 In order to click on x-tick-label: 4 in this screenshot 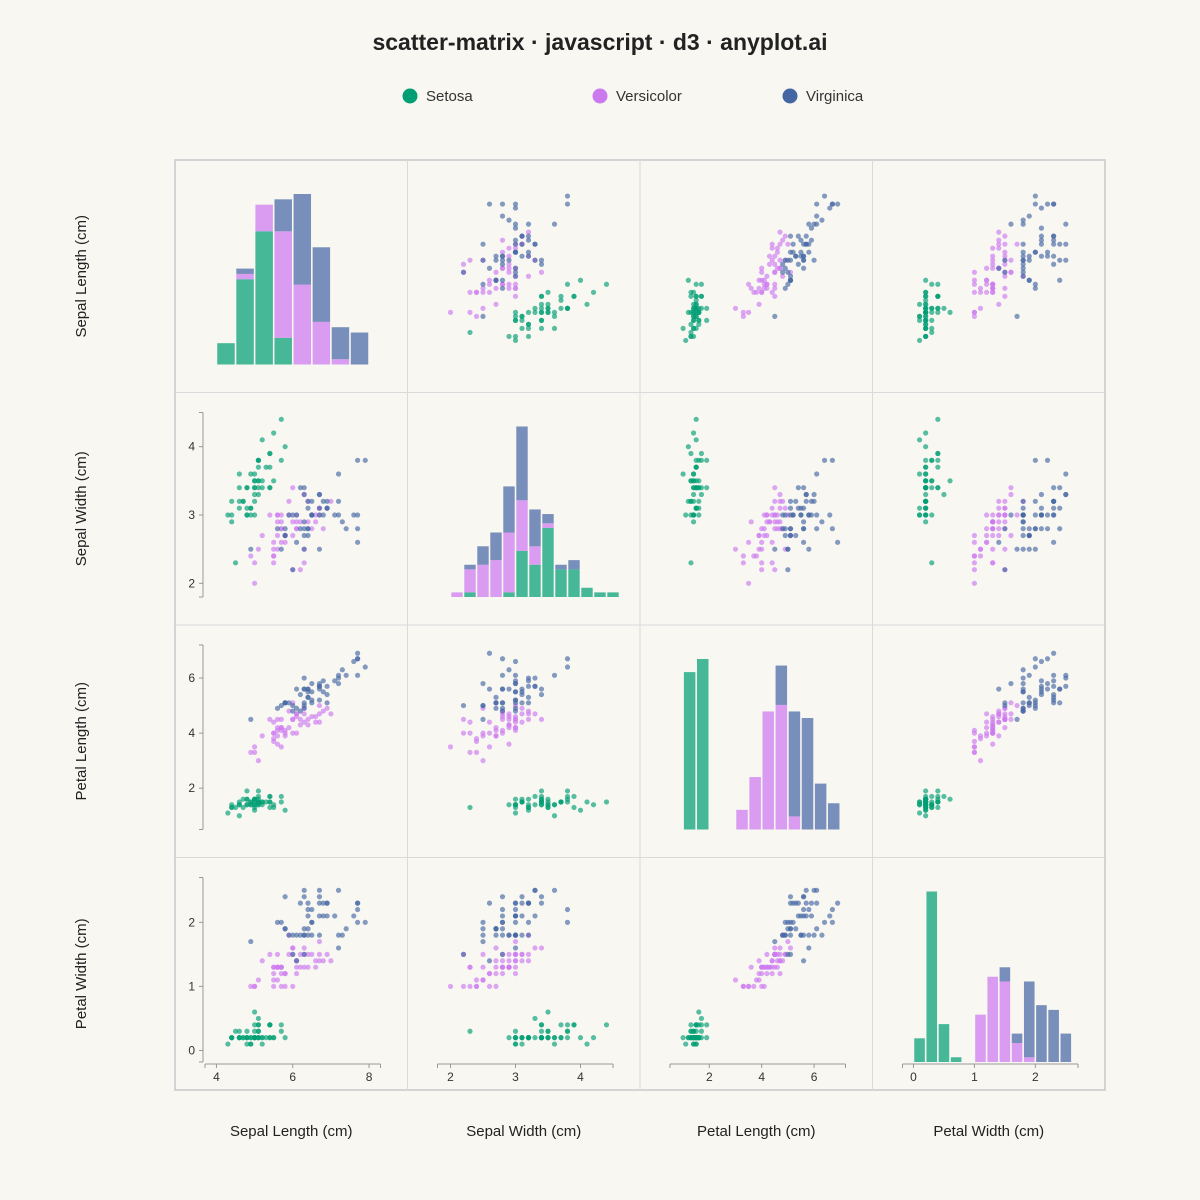, I will do `click(216, 1077)`.